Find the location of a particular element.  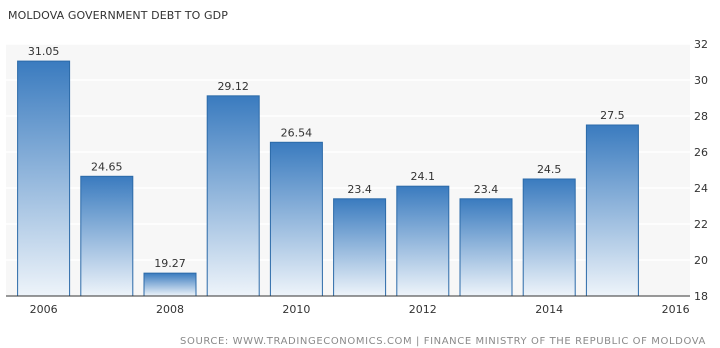

bar-value-label: 26.54 is located at coordinates (297, 132).